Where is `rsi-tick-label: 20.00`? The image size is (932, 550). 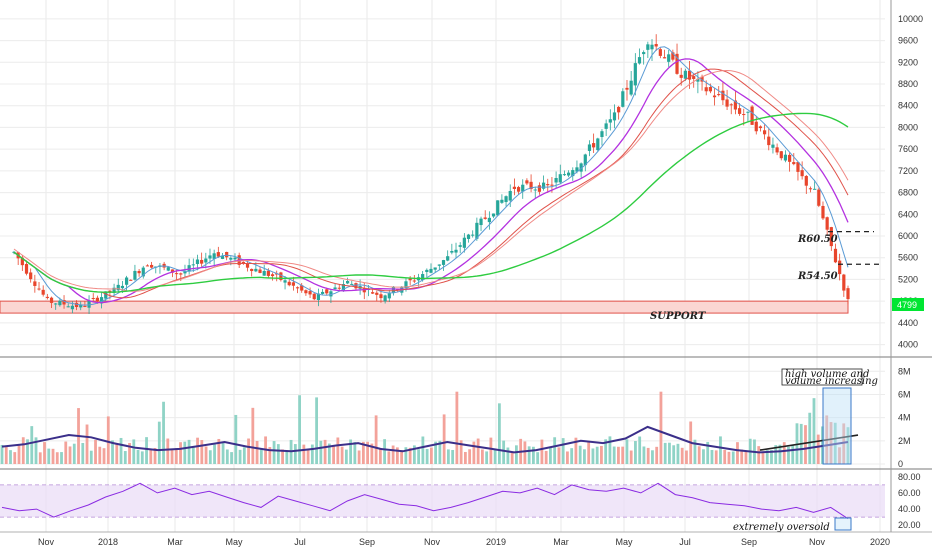
rsi-tick-label: 20.00 is located at coordinates (909, 525).